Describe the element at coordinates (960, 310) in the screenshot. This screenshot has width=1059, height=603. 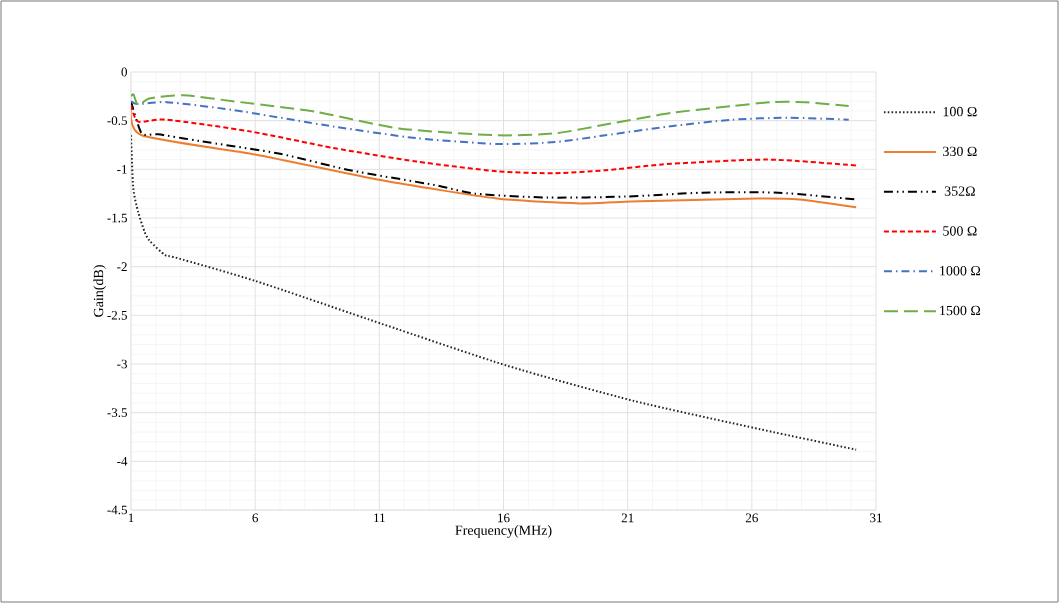
I see `legend-label: 1500 Ω` at that location.